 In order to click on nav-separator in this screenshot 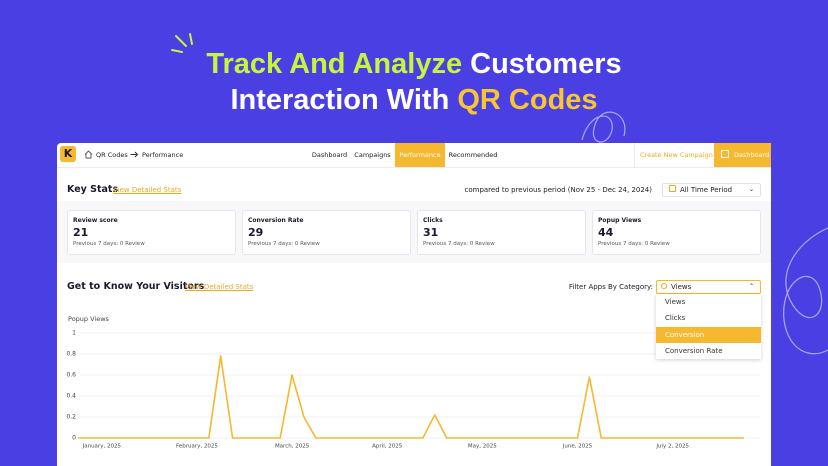, I will do `click(634, 155)`.